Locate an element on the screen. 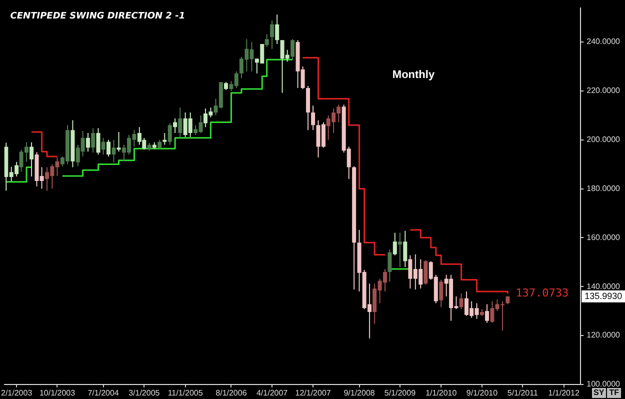 The image size is (625, 399). y-tick-label: 140.0000 is located at coordinates (603, 286).